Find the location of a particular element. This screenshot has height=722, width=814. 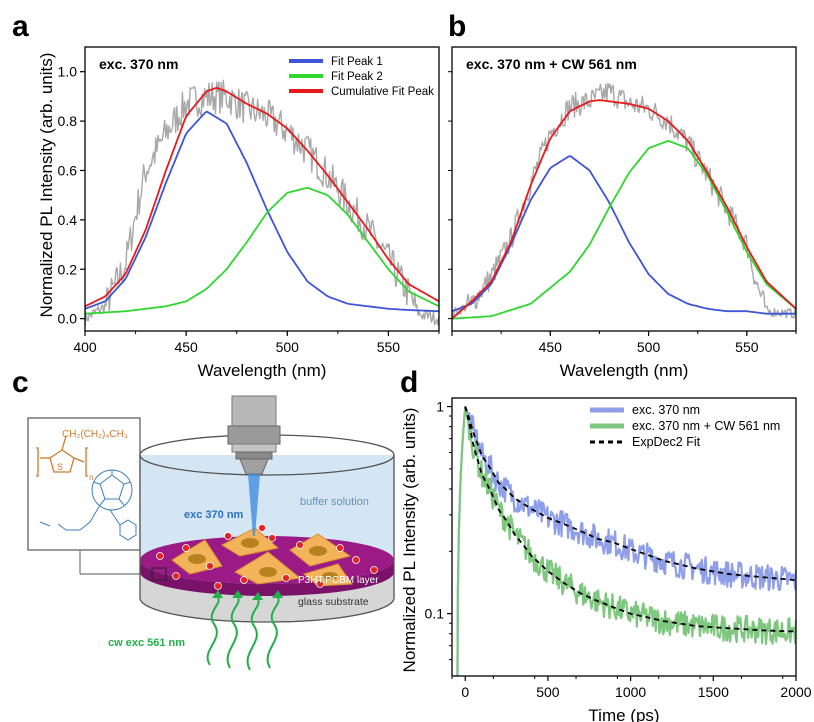

chem-structure-box is located at coordinates (84, 484).